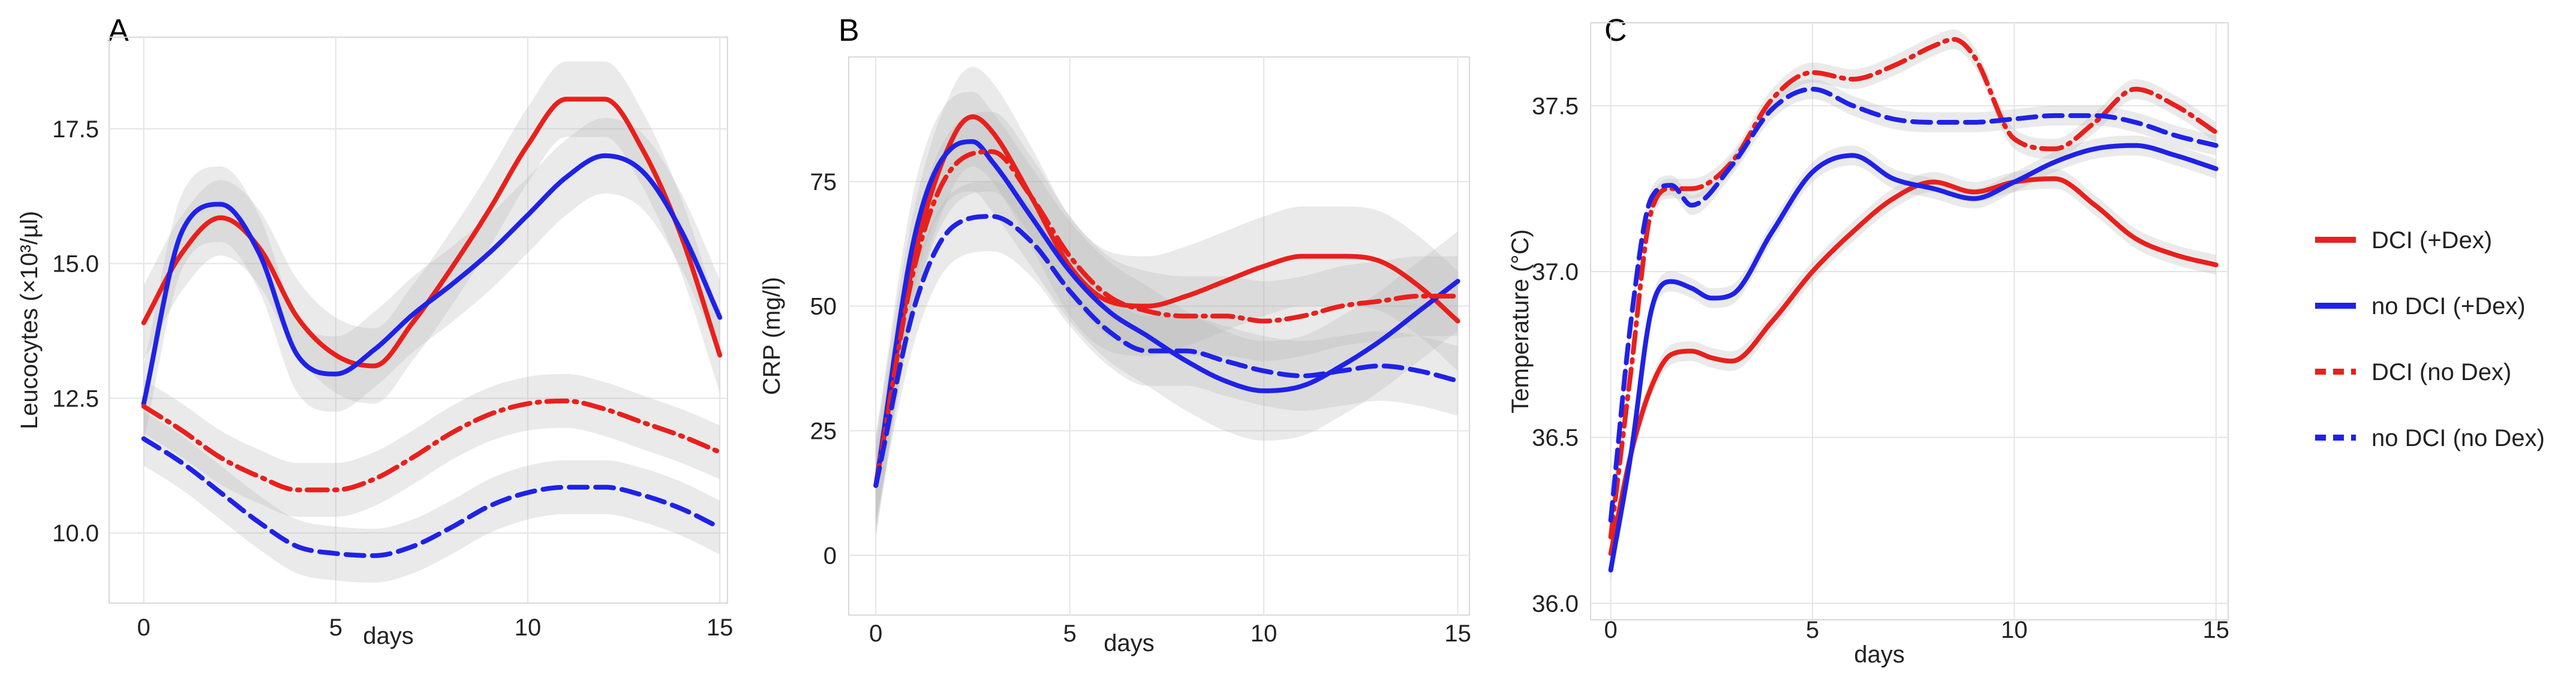  What do you see at coordinates (1457, 634) in the screenshot?
I see `panel-b-xtick-15: 15` at bounding box center [1457, 634].